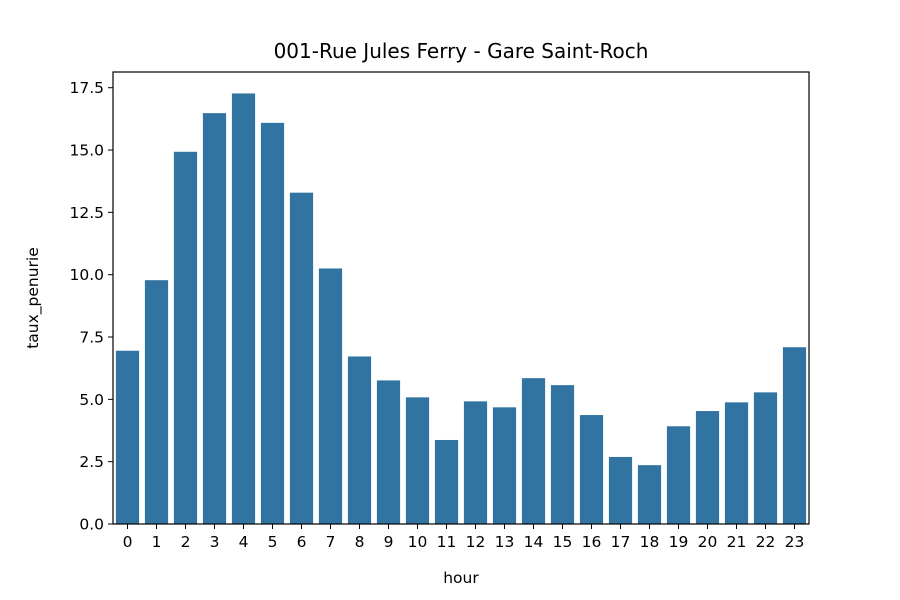  What do you see at coordinates (86, 88) in the screenshot?
I see `y-tick-label: 17.5` at bounding box center [86, 88].